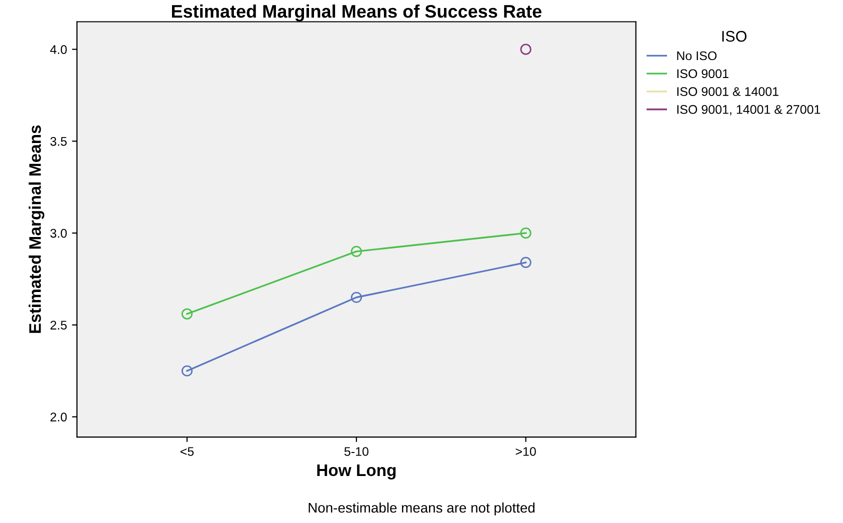 The width and height of the screenshot is (843, 523). What do you see at coordinates (36, 229) in the screenshot?
I see `y-axis-title: Estimated Marginal Means` at bounding box center [36, 229].